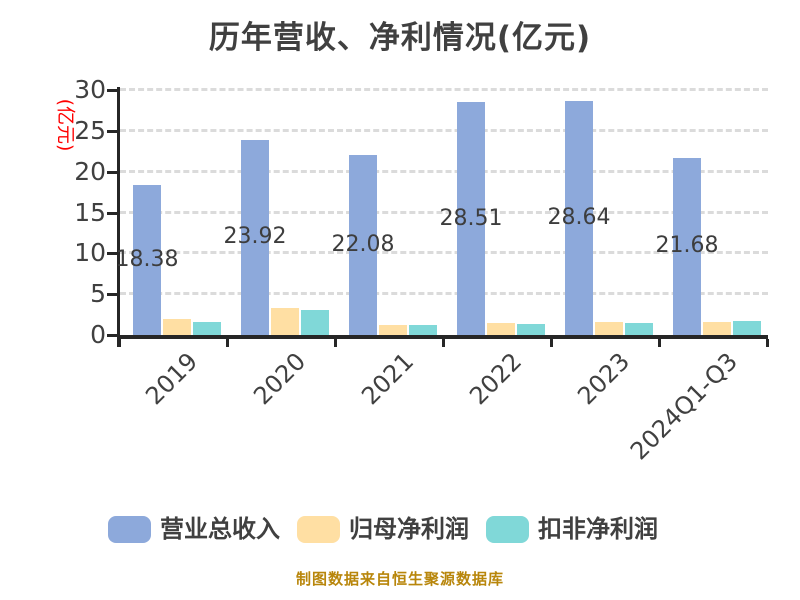  I want to click on legend-item-归母净利润: 归母净利润, so click(383, 529).